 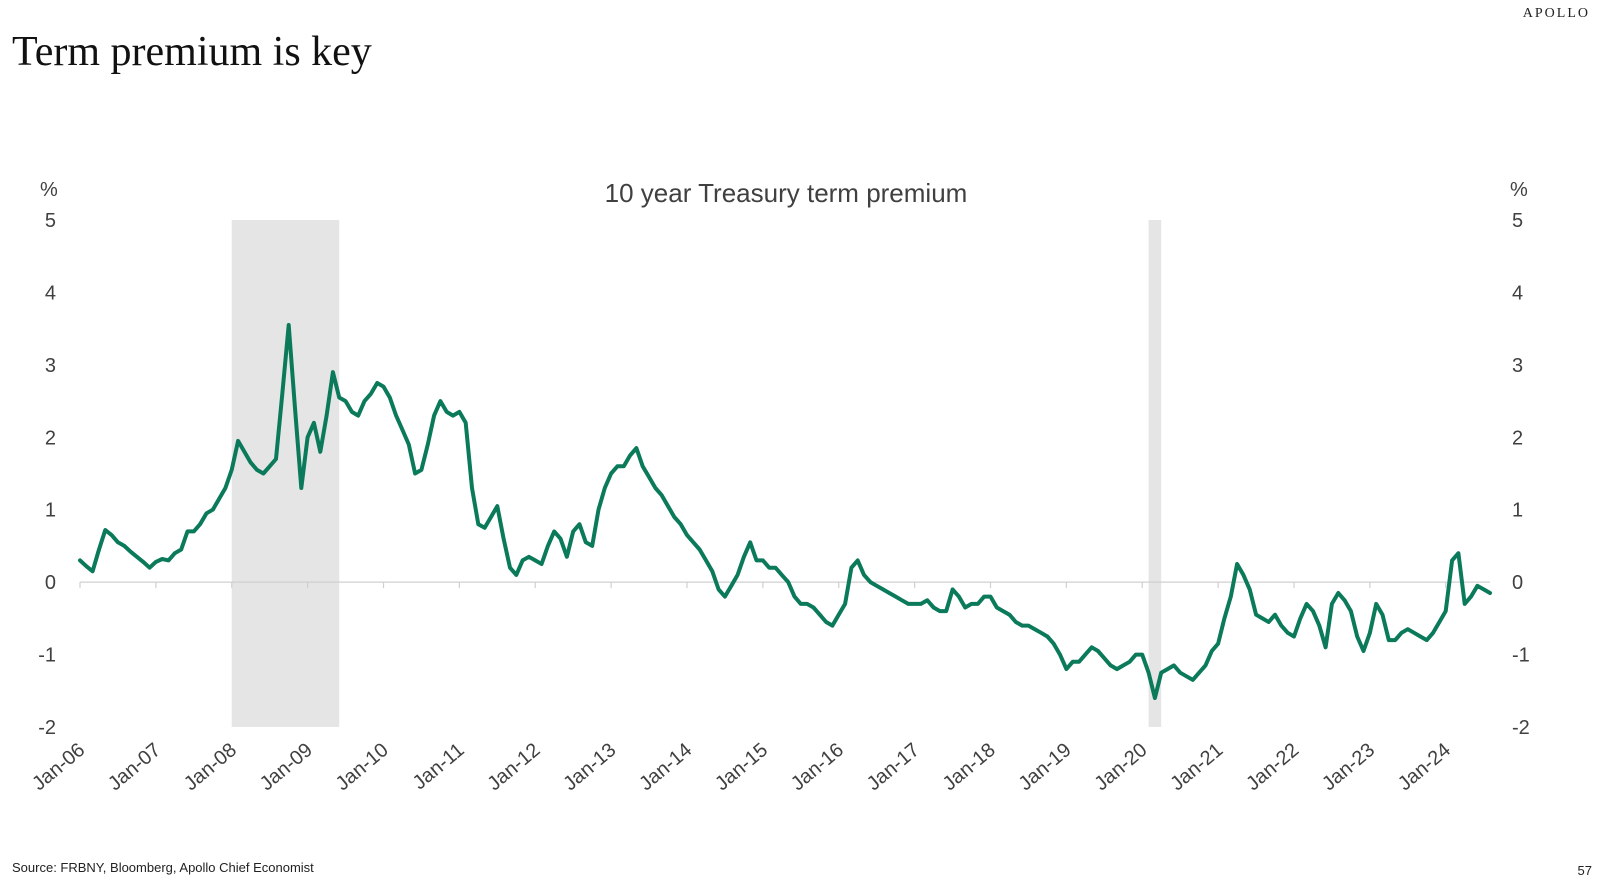 I want to click on x-tick-label: Jan-06, so click(x=58, y=767).